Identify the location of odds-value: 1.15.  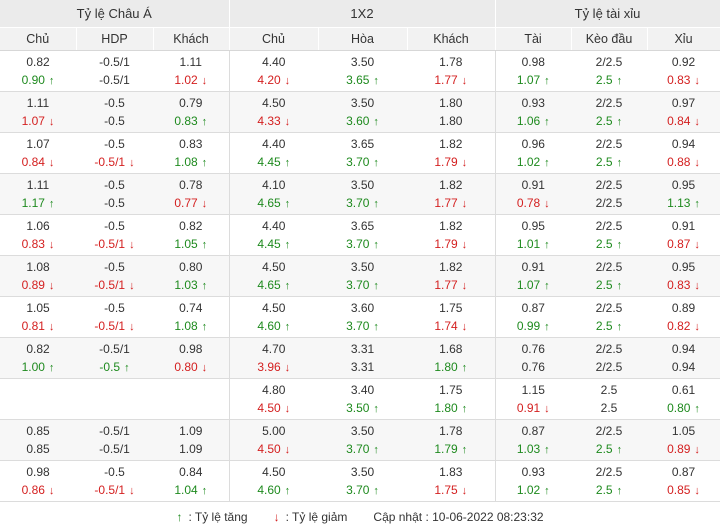
(533, 390).